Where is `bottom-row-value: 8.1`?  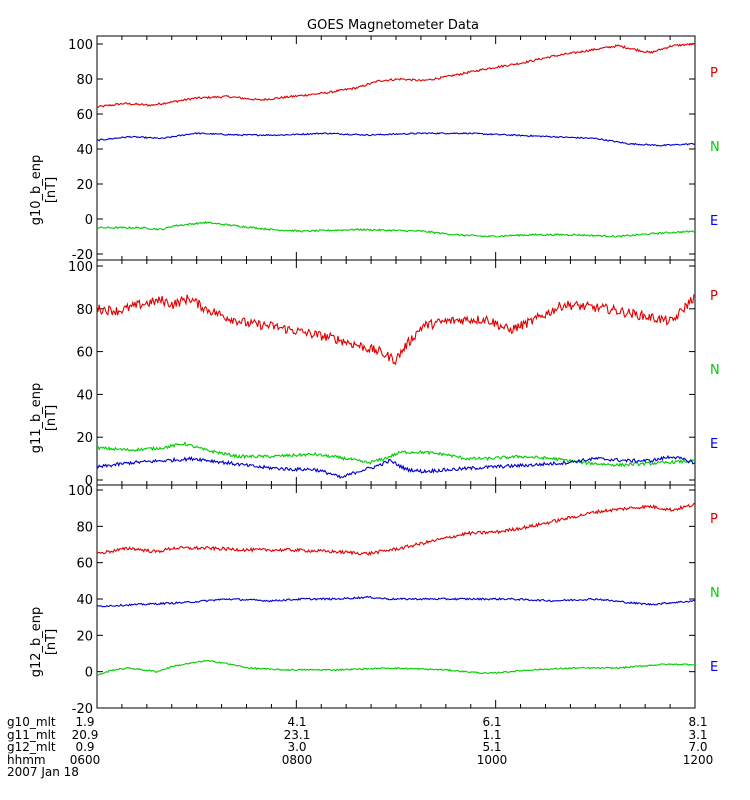 bottom-row-value: 8.1 is located at coordinates (698, 722).